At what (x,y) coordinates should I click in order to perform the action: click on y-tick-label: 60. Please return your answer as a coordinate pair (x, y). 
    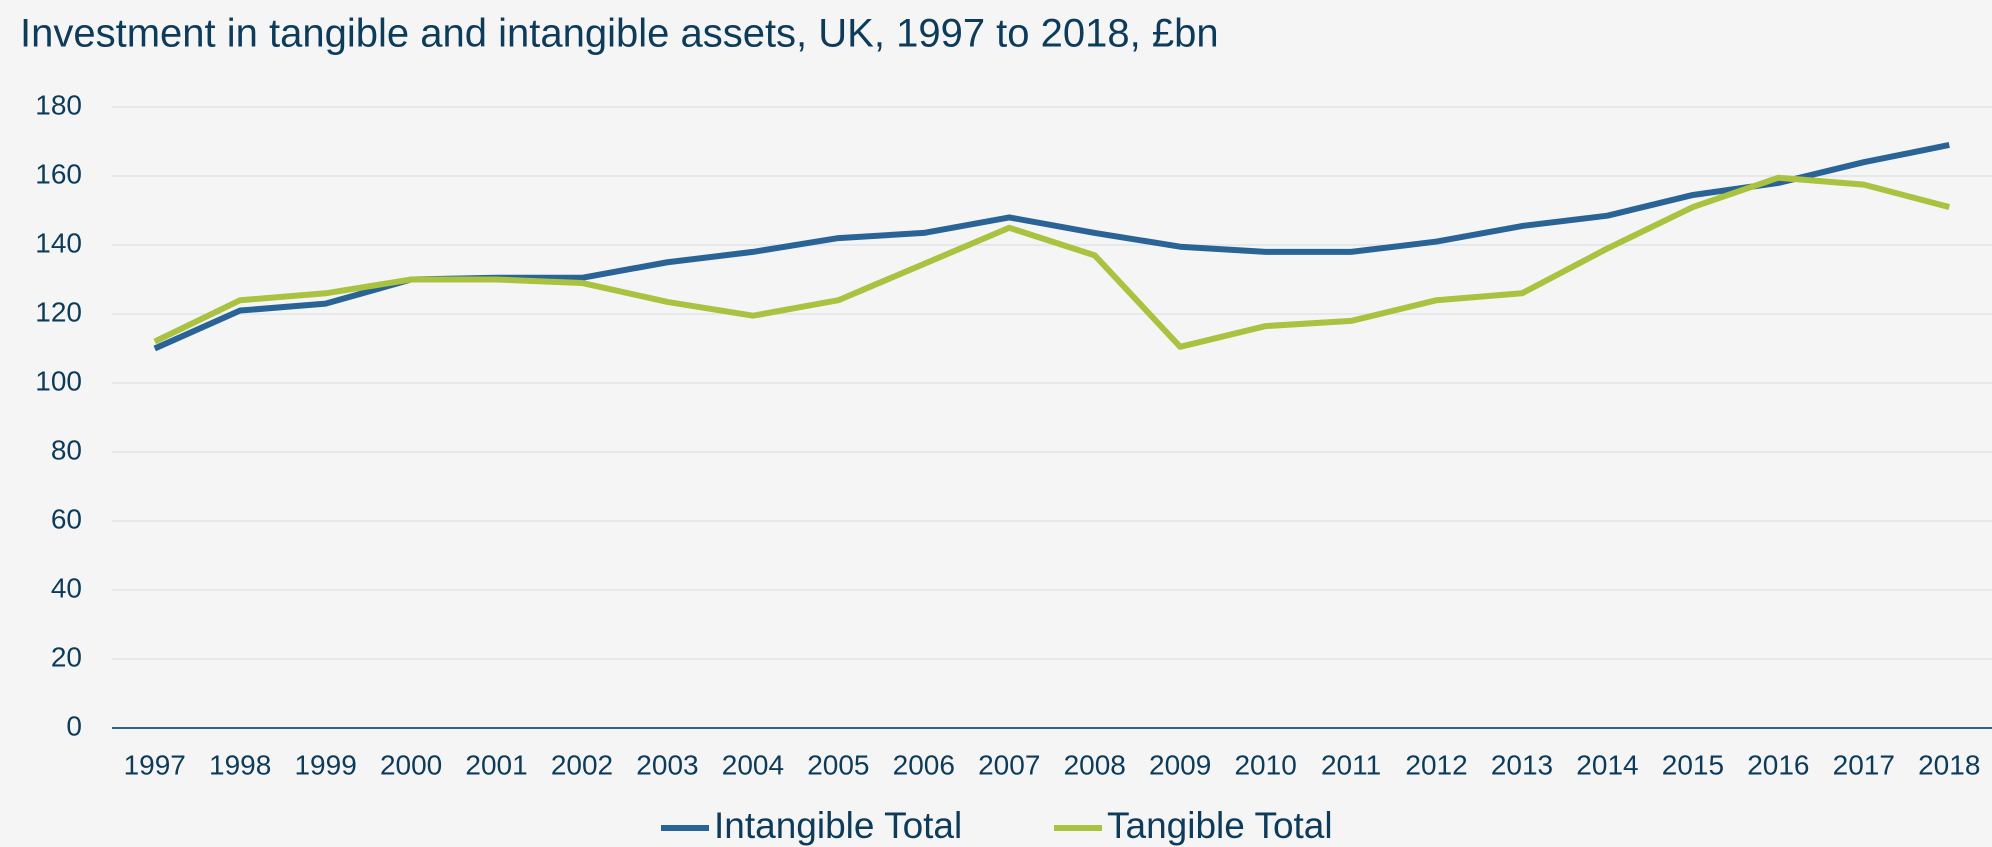
    Looking at the image, I should click on (66, 518).